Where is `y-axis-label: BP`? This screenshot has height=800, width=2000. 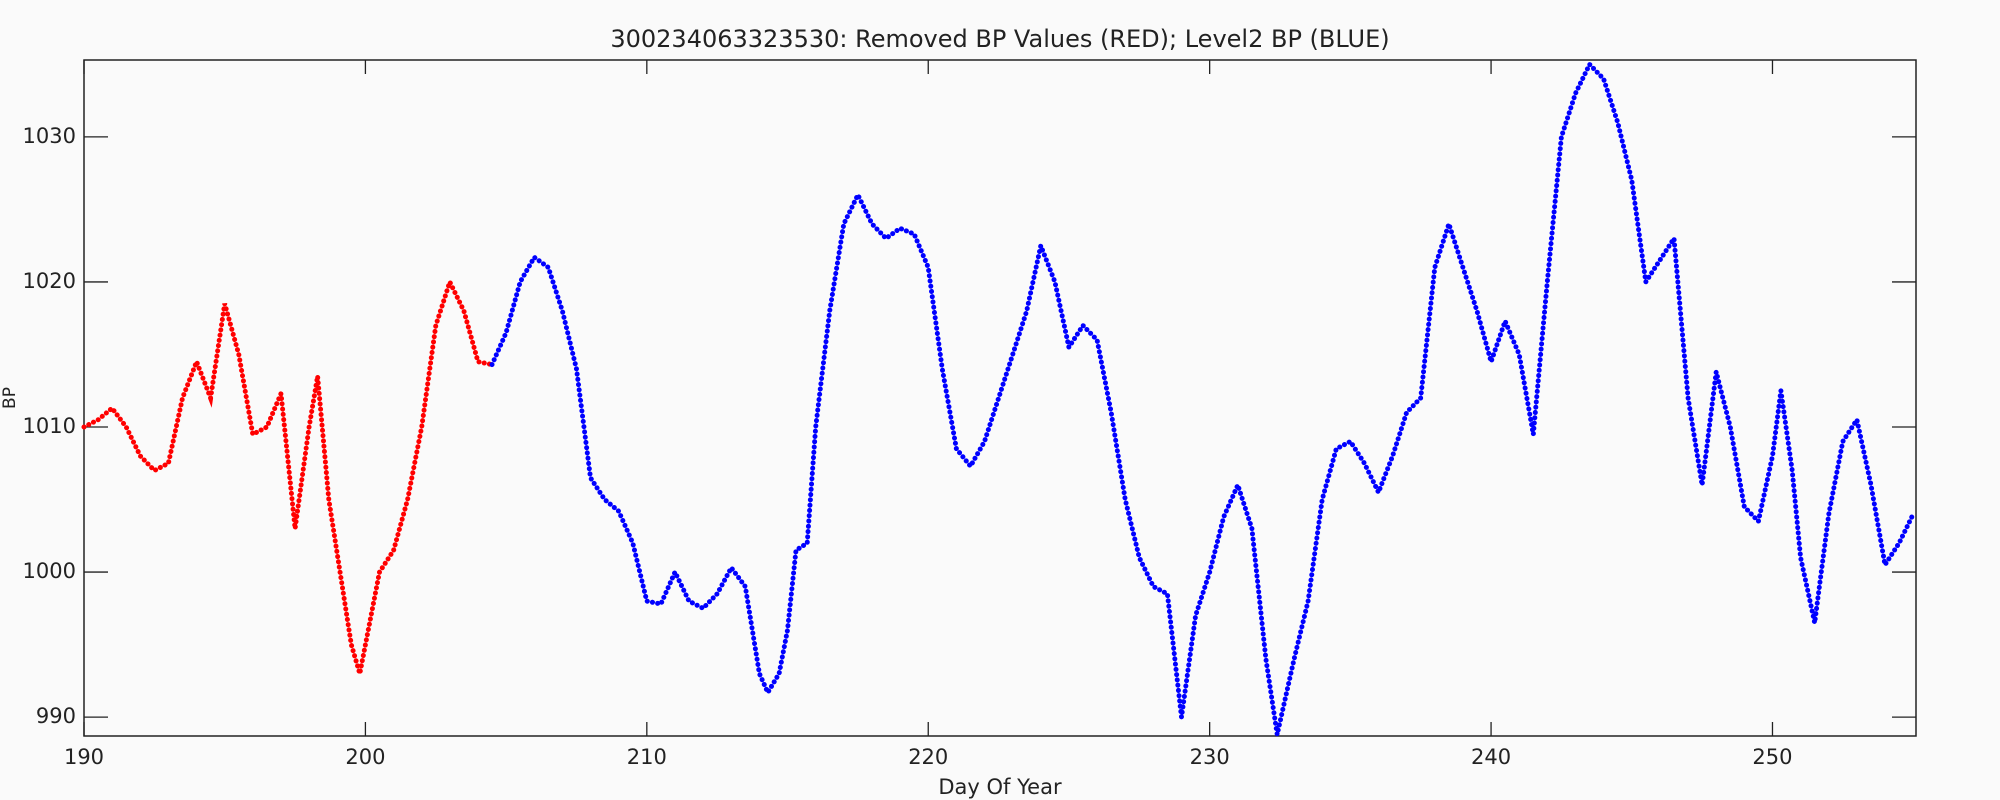 y-axis-label: BP is located at coordinates (10, 398).